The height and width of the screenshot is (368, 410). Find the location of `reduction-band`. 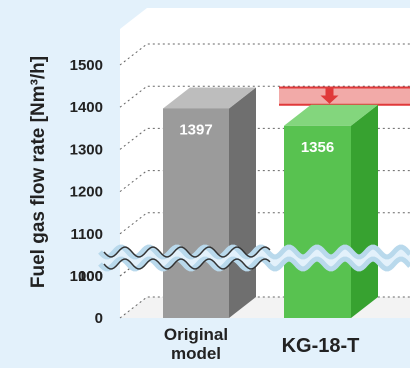

reduction-band is located at coordinates (344, 96).